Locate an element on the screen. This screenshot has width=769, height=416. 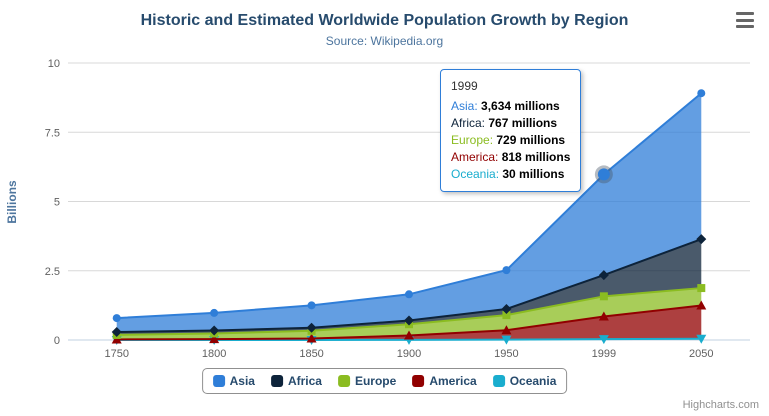
marker-africa-1999 is located at coordinates (603, 275).